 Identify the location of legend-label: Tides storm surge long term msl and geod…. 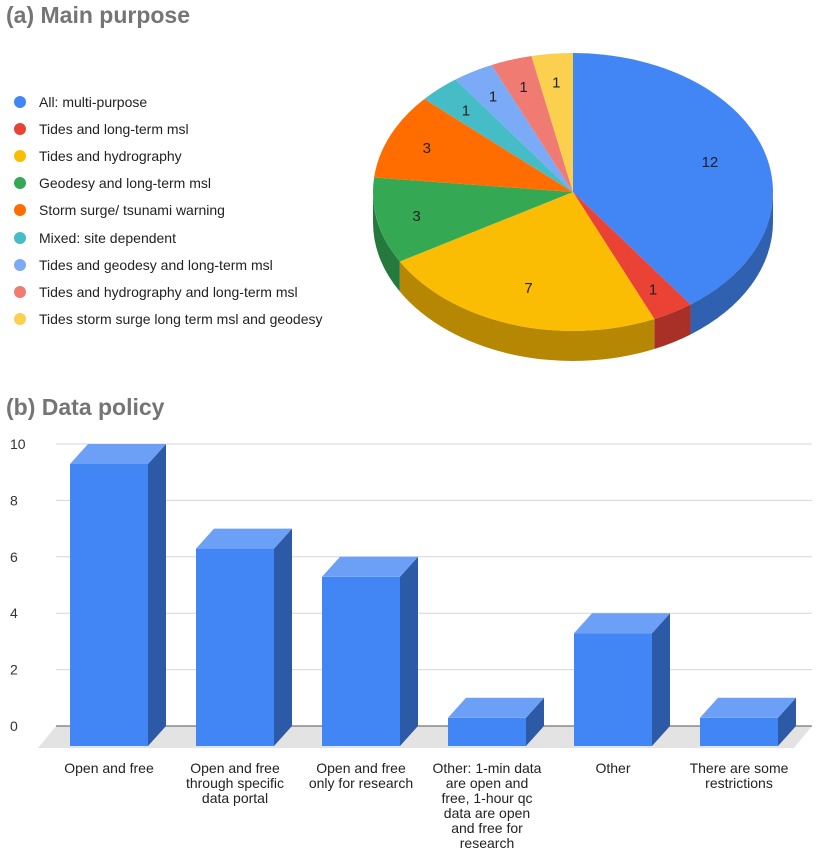
(181, 319).